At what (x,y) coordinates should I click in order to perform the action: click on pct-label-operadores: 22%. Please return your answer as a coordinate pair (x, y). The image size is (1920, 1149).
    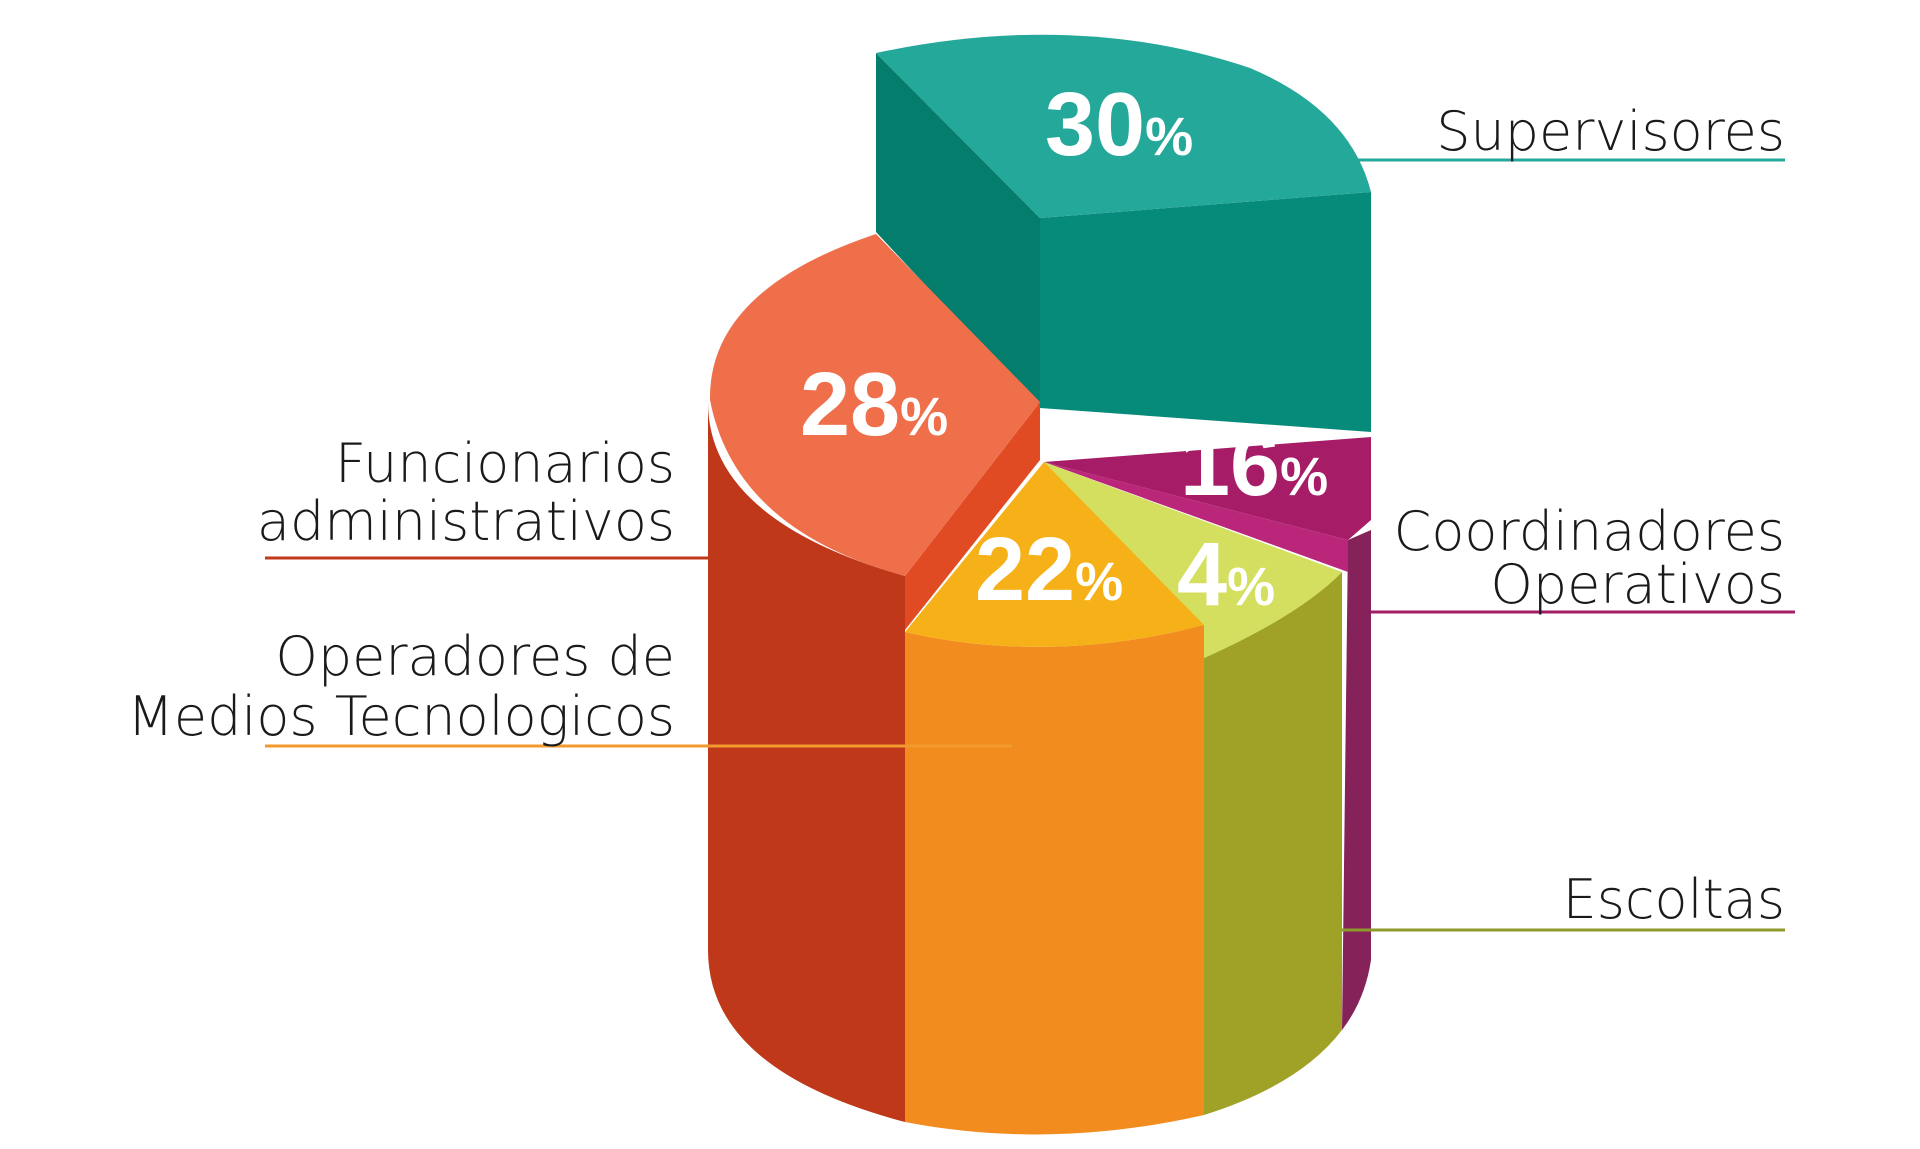
    Looking at the image, I should click on (1049, 570).